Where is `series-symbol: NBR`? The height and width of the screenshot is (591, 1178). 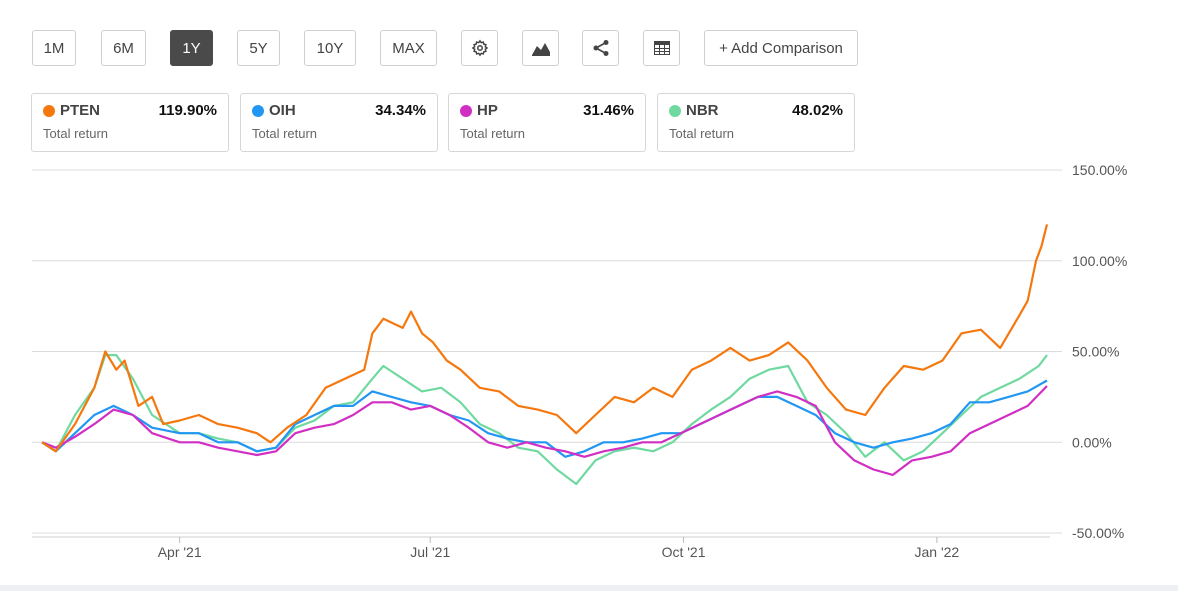 series-symbol: NBR is located at coordinates (702, 110).